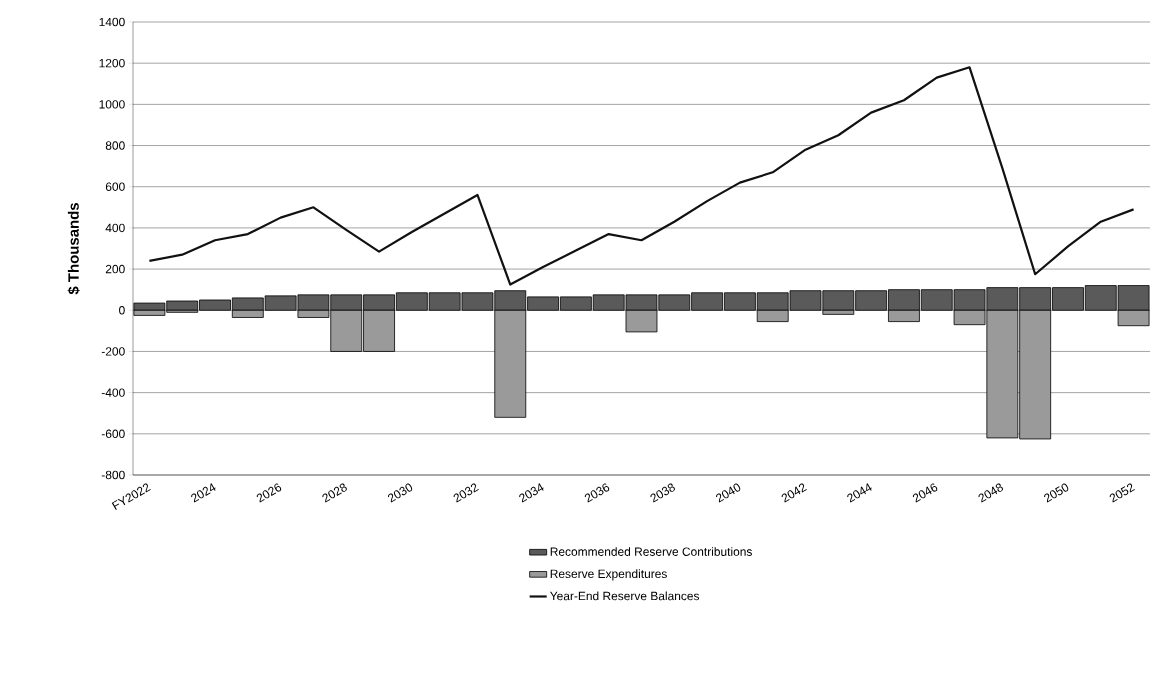 The width and height of the screenshot is (1153, 700). What do you see at coordinates (122, 310) in the screenshot?
I see `y-tick-label: 0` at bounding box center [122, 310].